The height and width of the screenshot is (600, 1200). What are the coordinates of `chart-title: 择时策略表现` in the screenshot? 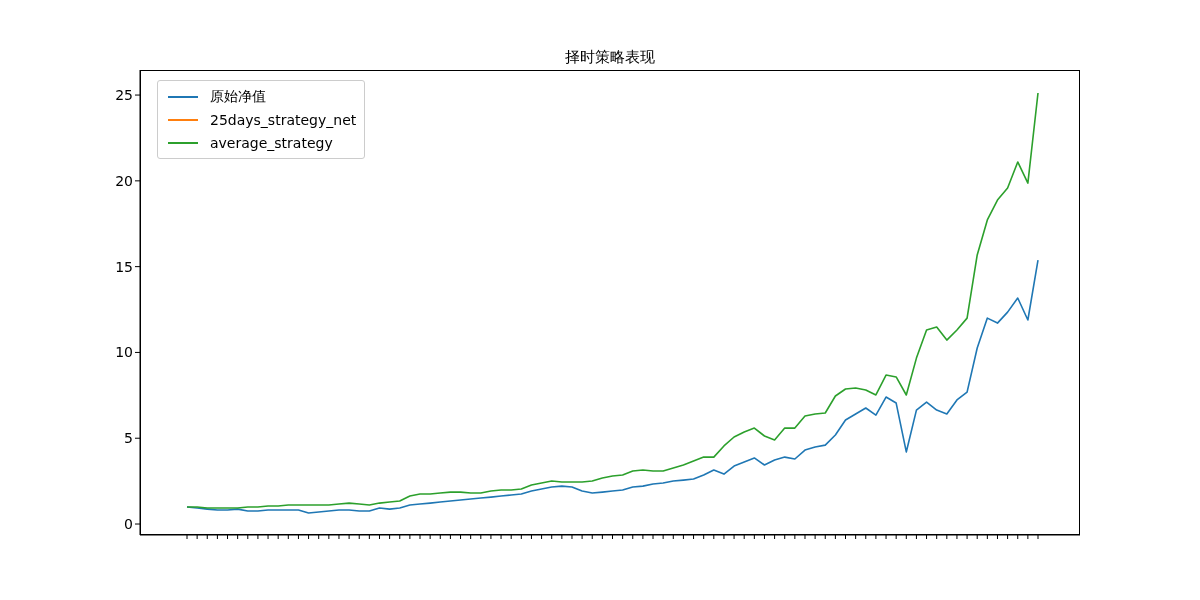 It's located at (610, 57).